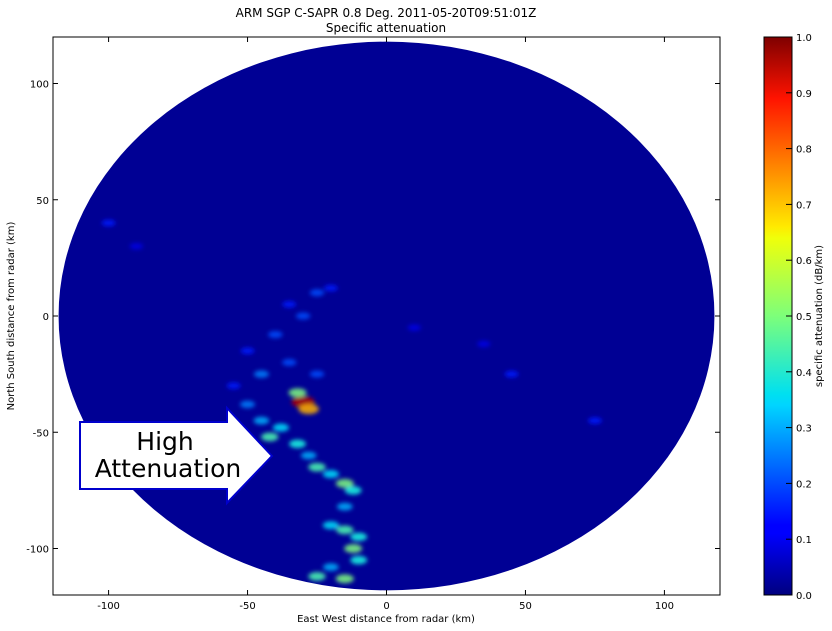  I want to click on y-axis-label: North South distance from radar (km), so click(11, 316).